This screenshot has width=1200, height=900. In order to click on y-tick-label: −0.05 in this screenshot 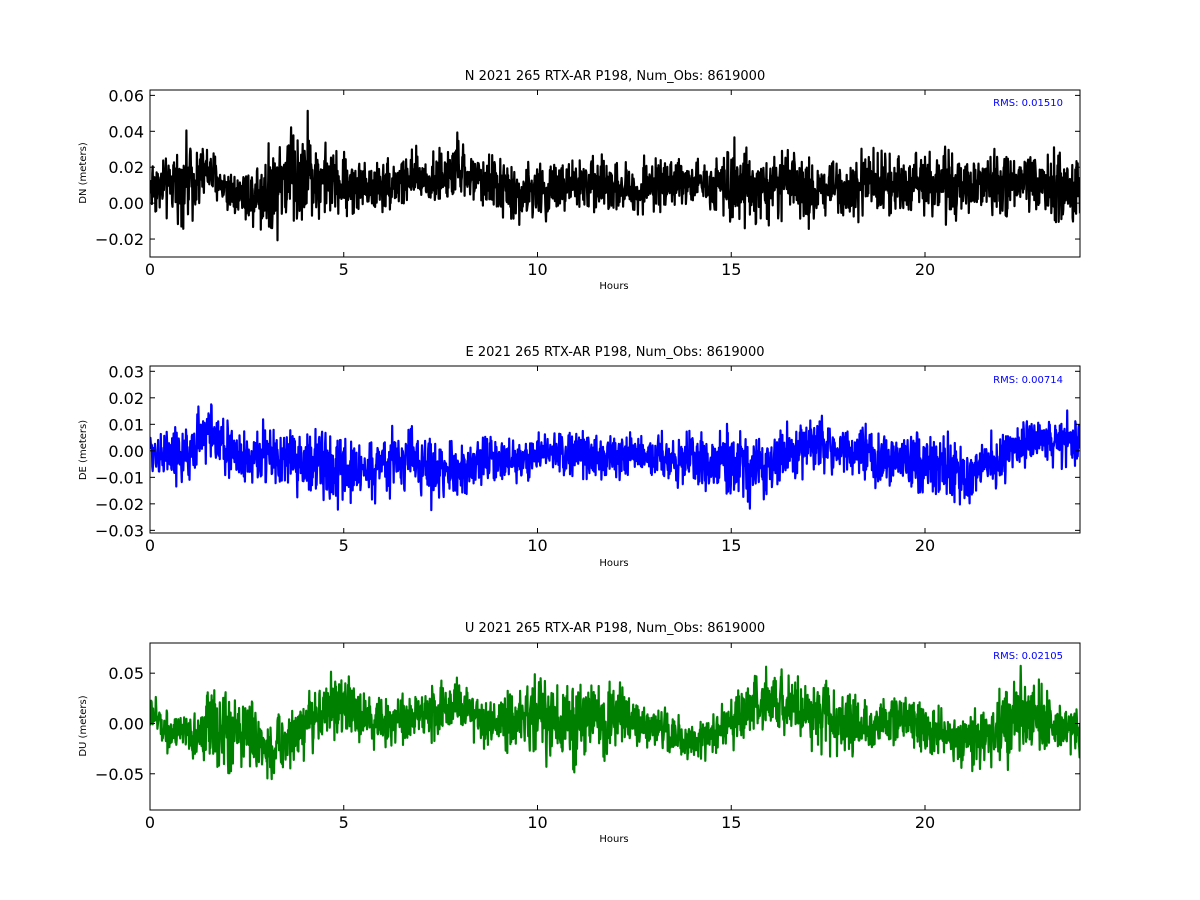, I will do `click(119, 774)`.